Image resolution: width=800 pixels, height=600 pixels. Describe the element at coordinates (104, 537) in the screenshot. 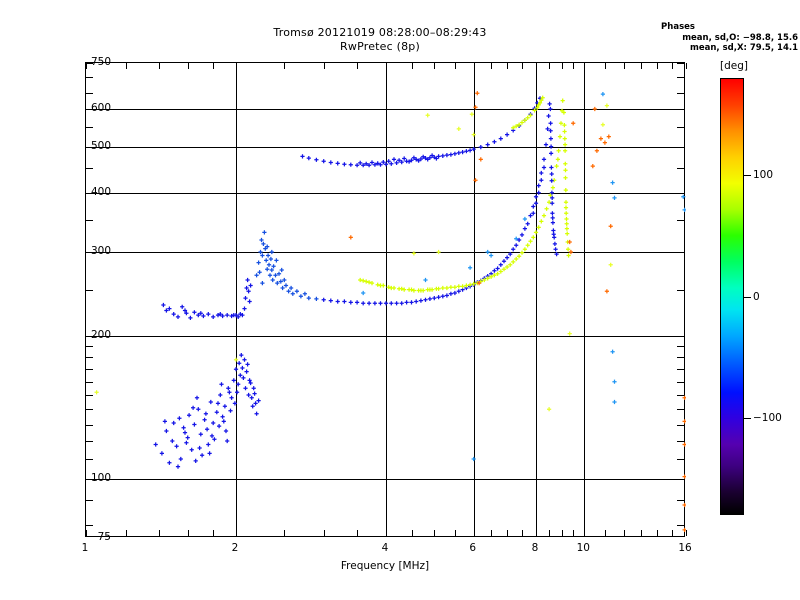

I see `y-tick-label: 75` at that location.